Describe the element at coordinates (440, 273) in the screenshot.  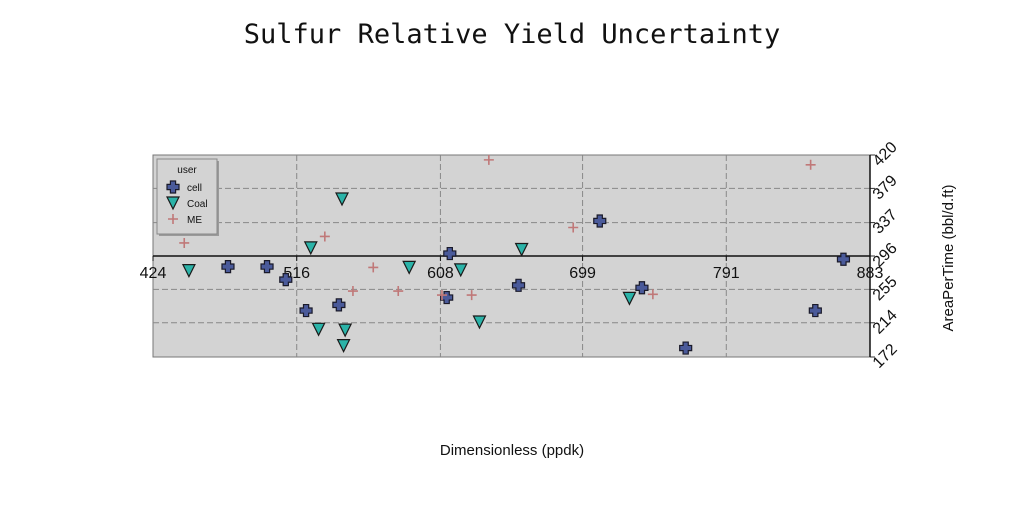
I see `x-tick-label: 608` at that location.